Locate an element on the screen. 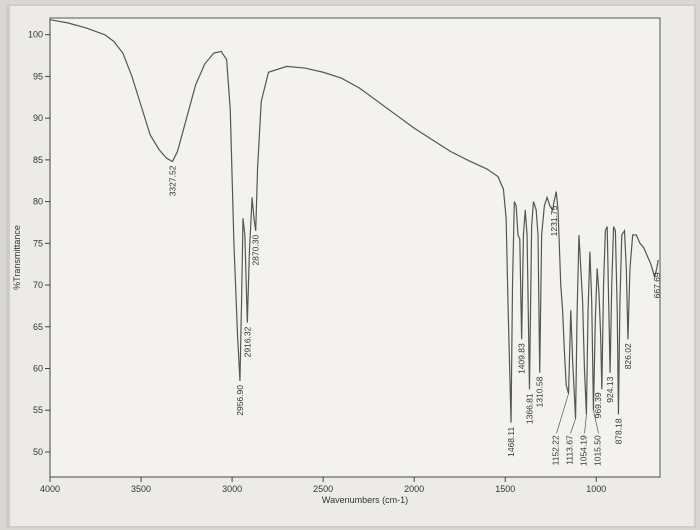  peak-label: 2870.30 is located at coordinates (256, 250).